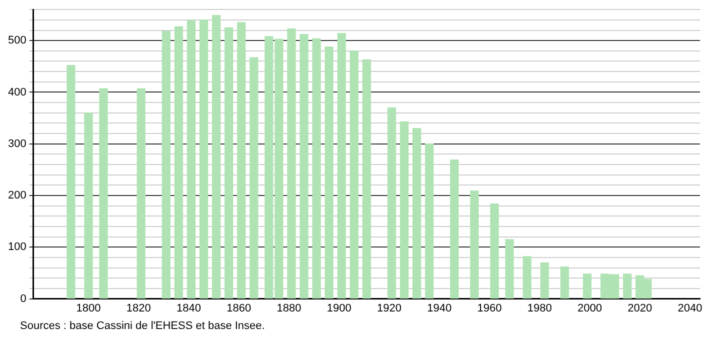 The image size is (710, 340). I want to click on x-tick-label: 1800, so click(88, 308).